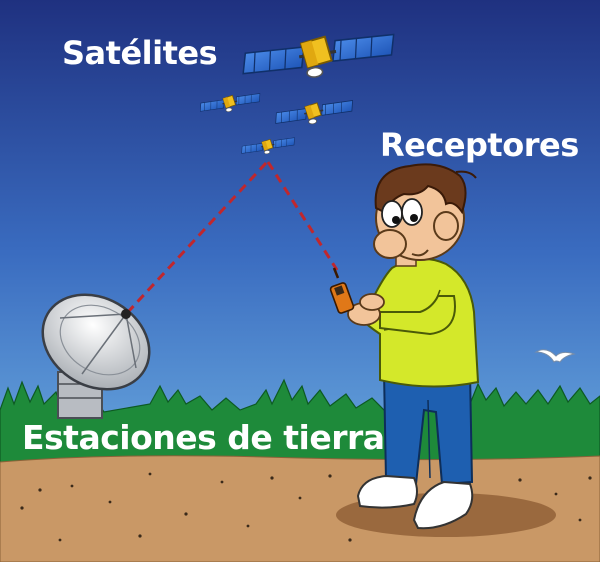 The height and width of the screenshot is (562, 600). I want to click on receivers-label: Receptores, so click(479, 145).